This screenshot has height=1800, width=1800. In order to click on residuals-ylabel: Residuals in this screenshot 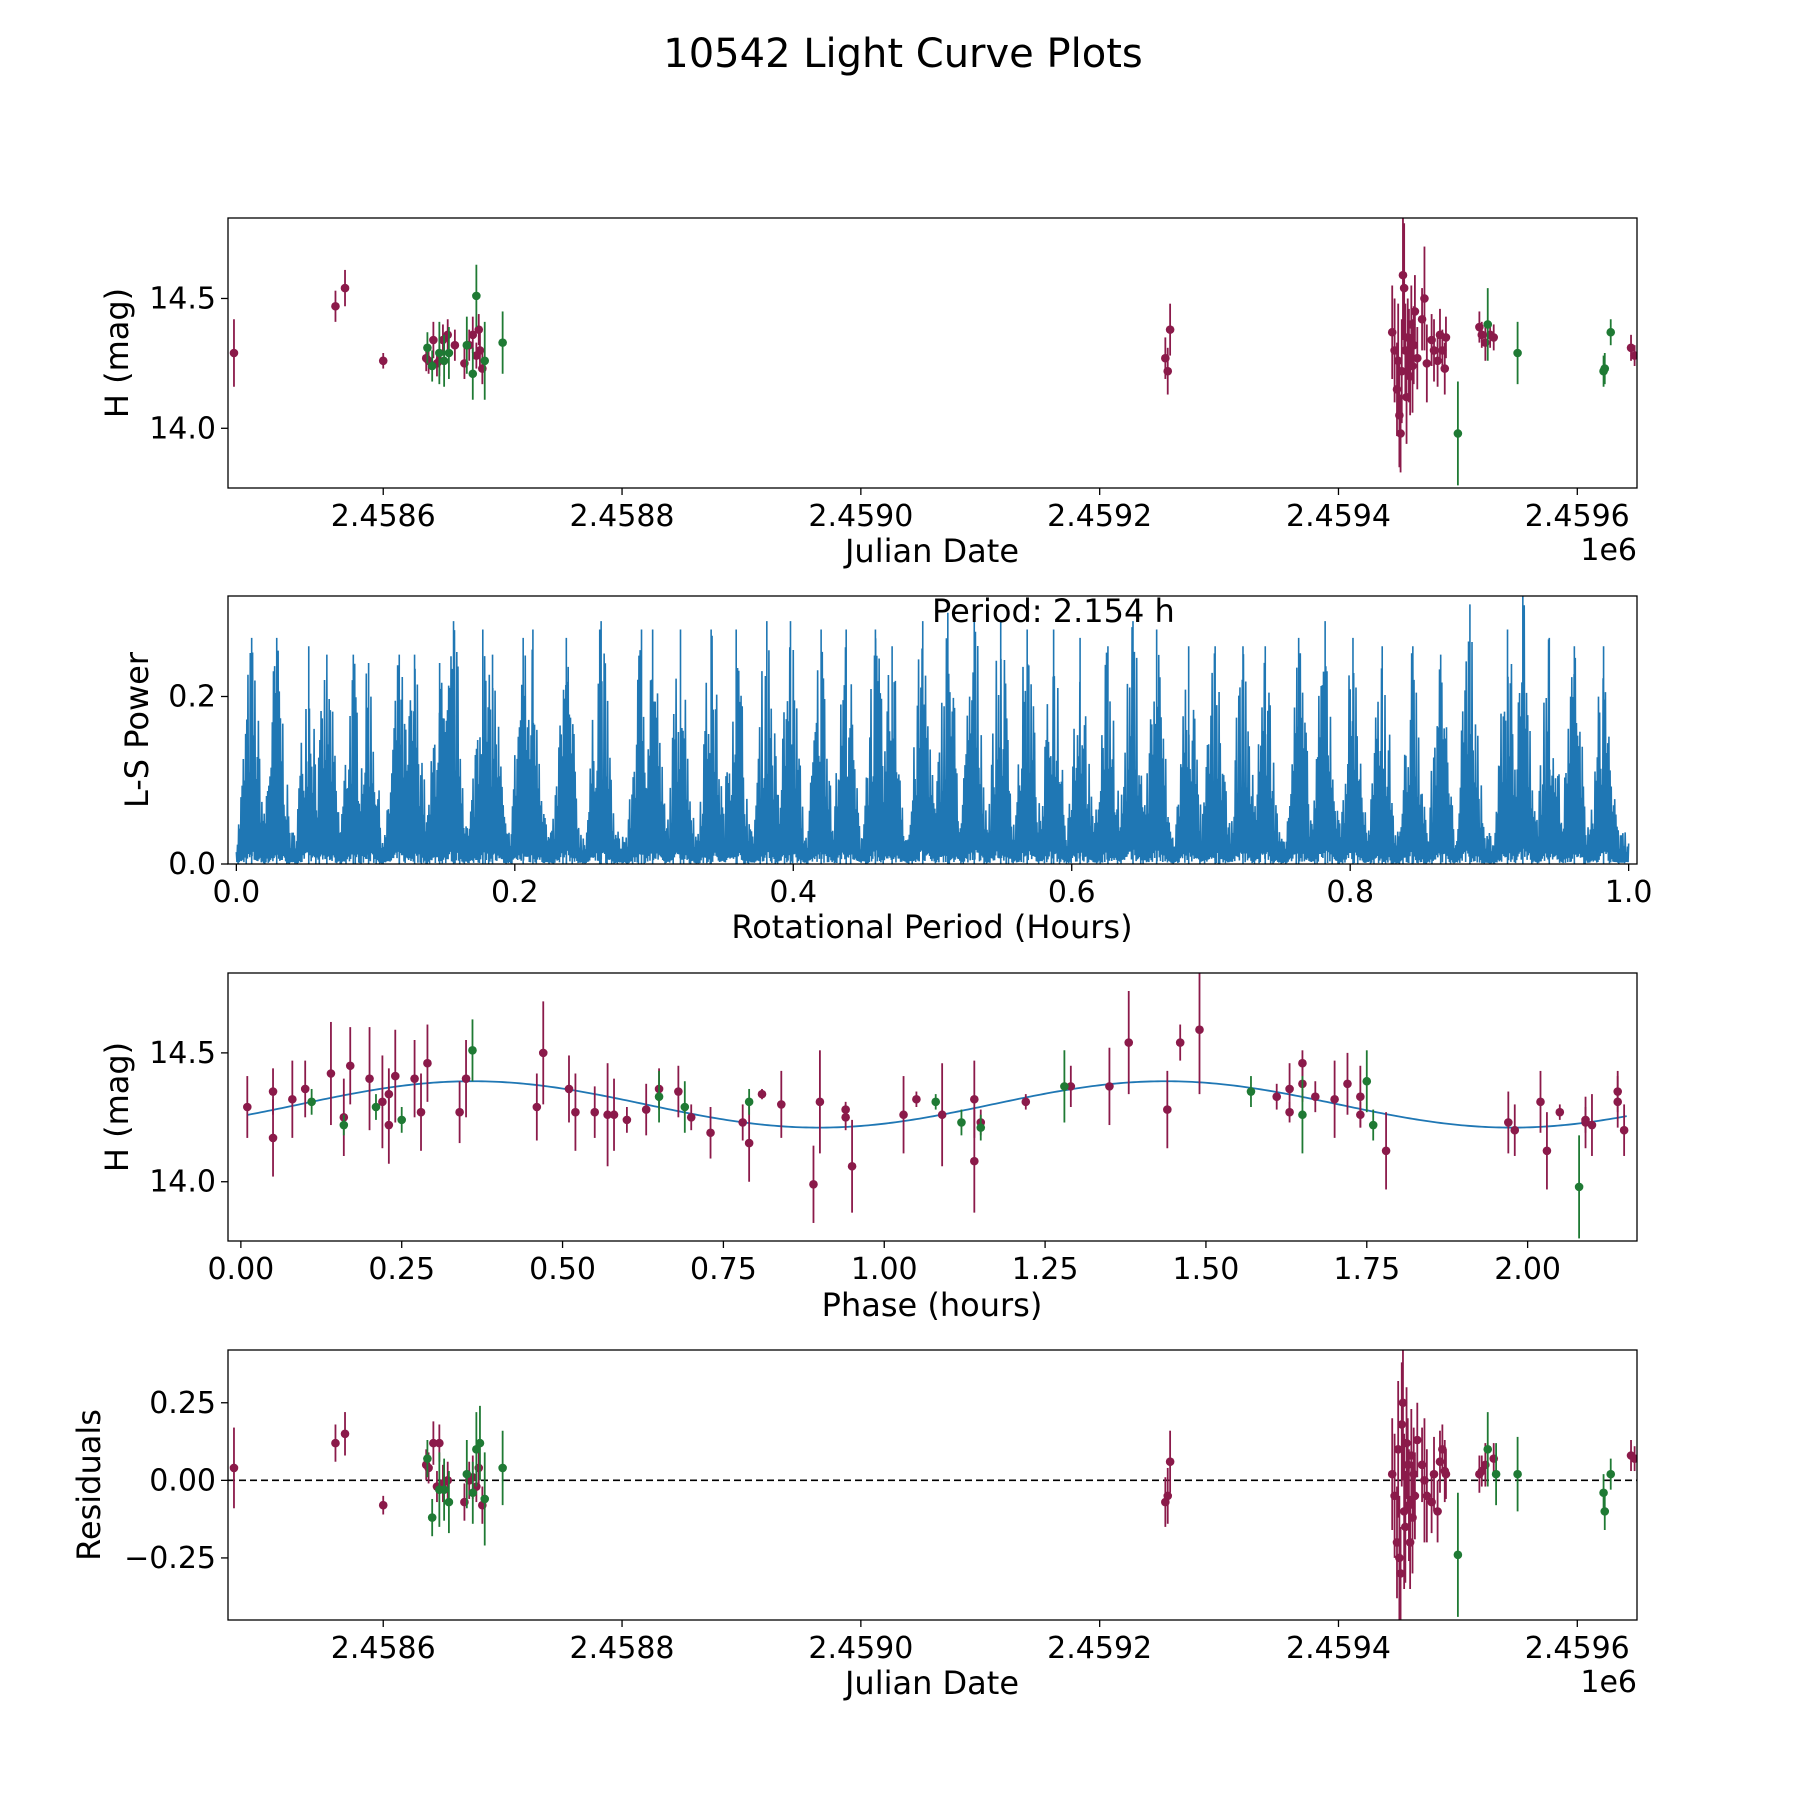, I will do `click(89, 1485)`.